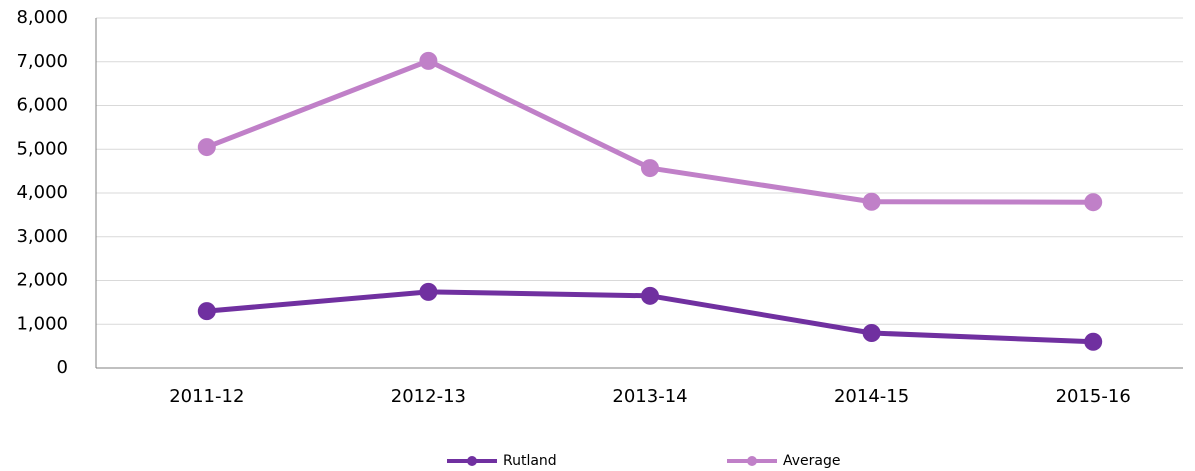 The height and width of the screenshot is (471, 1195). Describe the element at coordinates (42, 192) in the screenshot. I see `y-tick-label: 4,000` at that location.